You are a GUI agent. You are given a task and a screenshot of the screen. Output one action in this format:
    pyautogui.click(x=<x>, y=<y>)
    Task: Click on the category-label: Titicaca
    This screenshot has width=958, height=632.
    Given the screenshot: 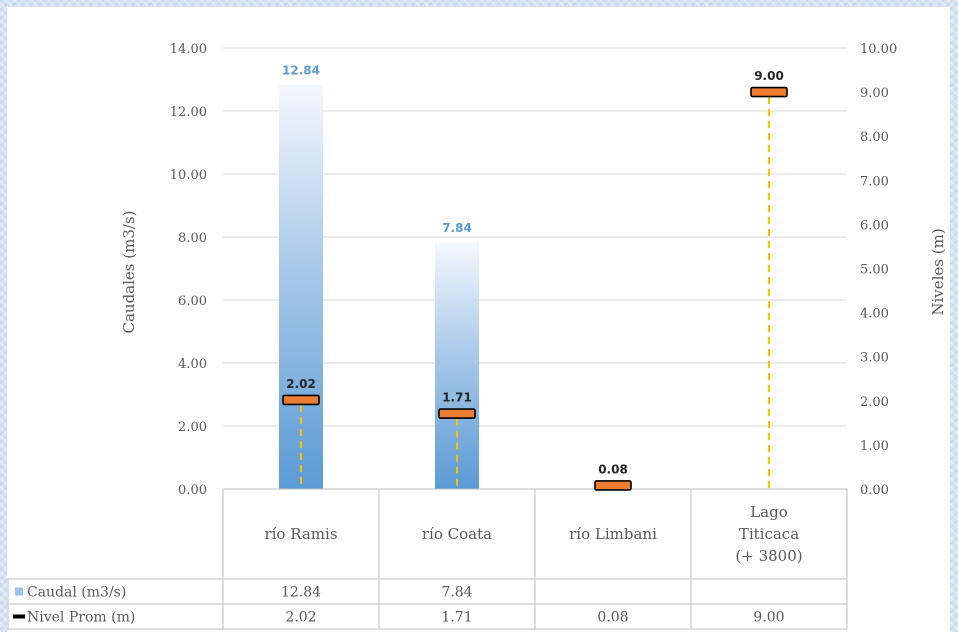 What is the action you would take?
    pyautogui.click(x=769, y=534)
    